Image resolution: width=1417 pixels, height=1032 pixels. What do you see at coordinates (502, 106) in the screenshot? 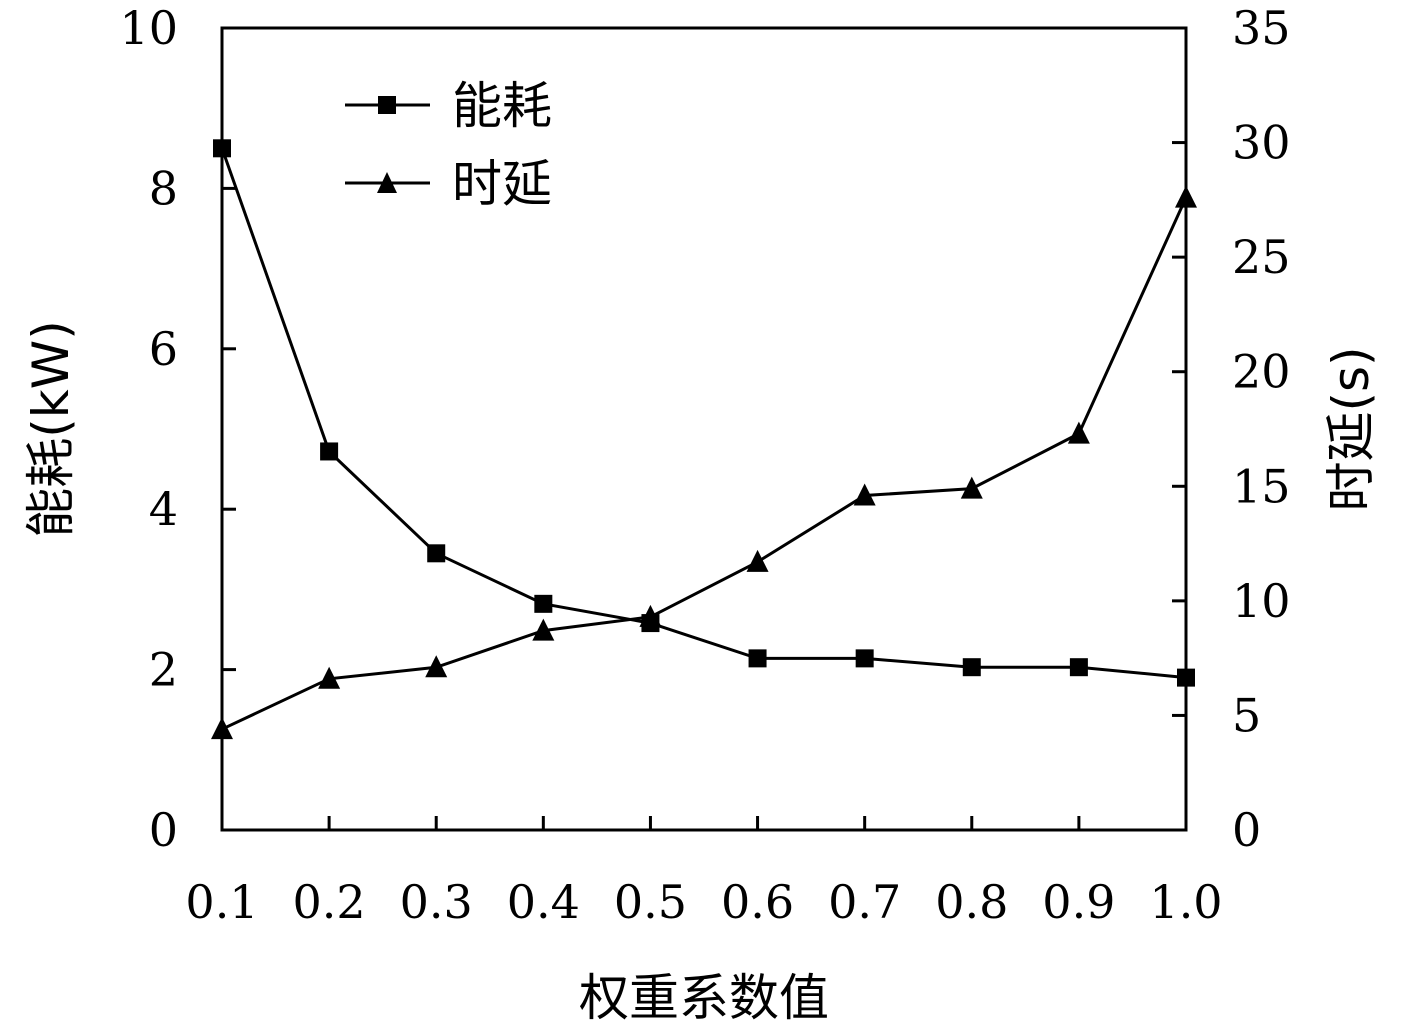
I see `legend-label-energy: 能耗` at bounding box center [502, 106].